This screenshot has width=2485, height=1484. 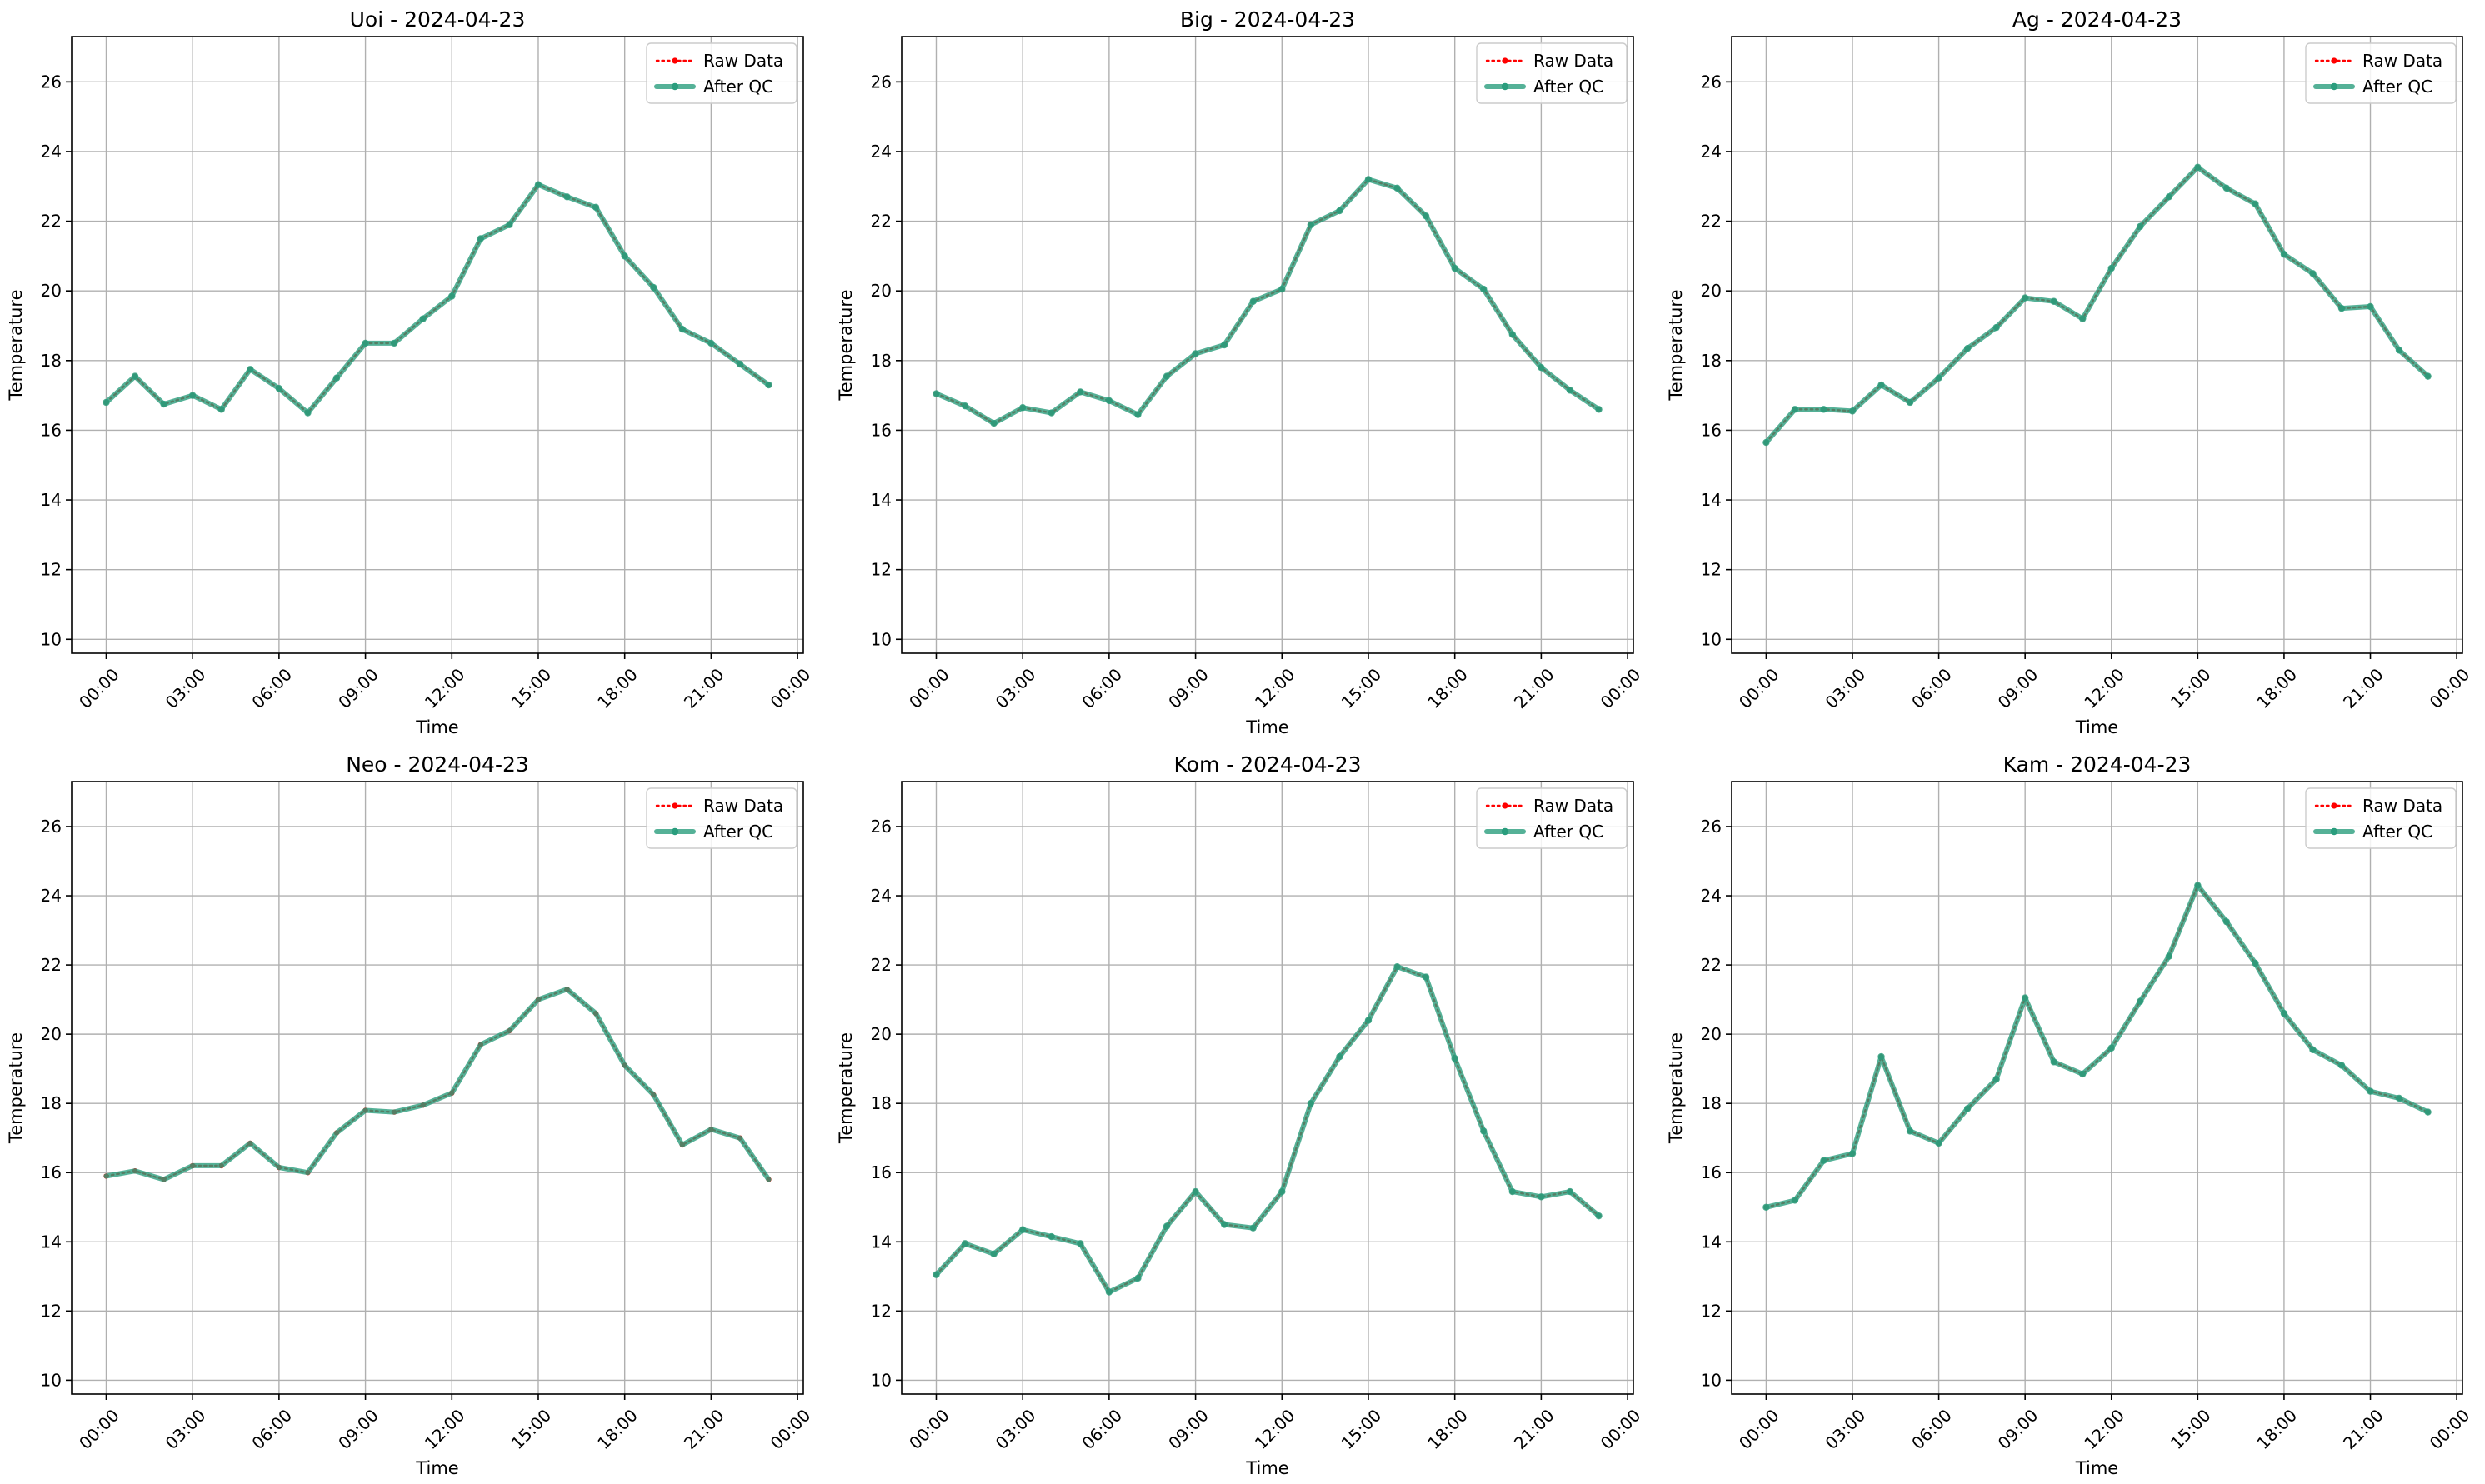 I want to click on series-line-after-qc, so click(x=437, y=299).